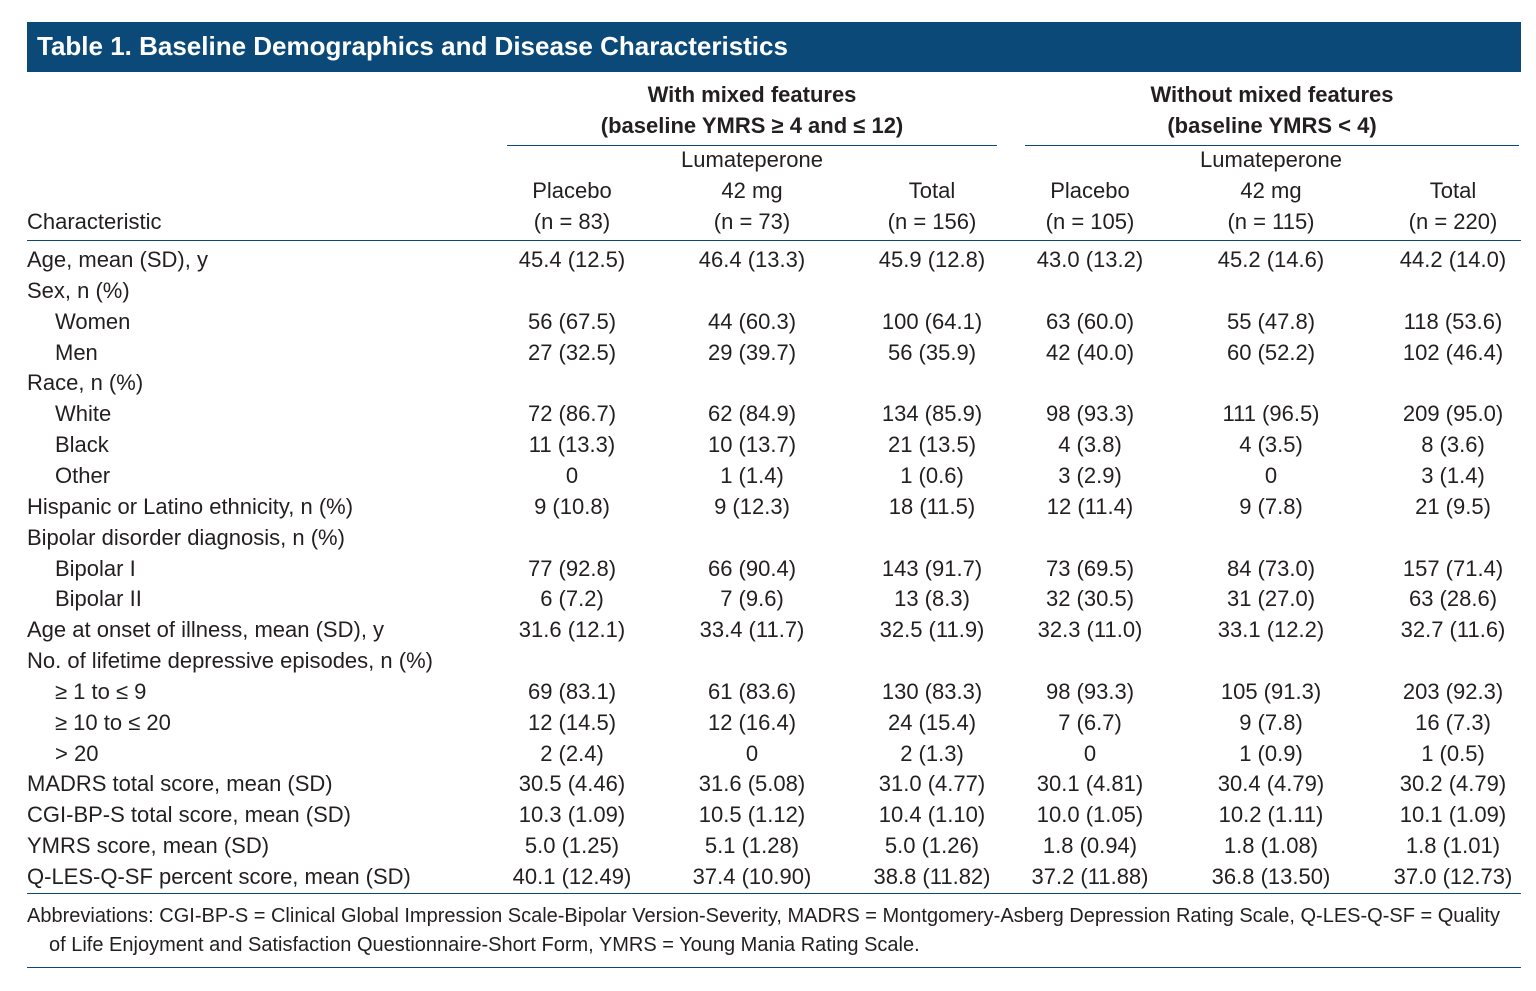  Describe the element at coordinates (572, 722) in the screenshot. I see `cell: 12 (14.5)` at that location.